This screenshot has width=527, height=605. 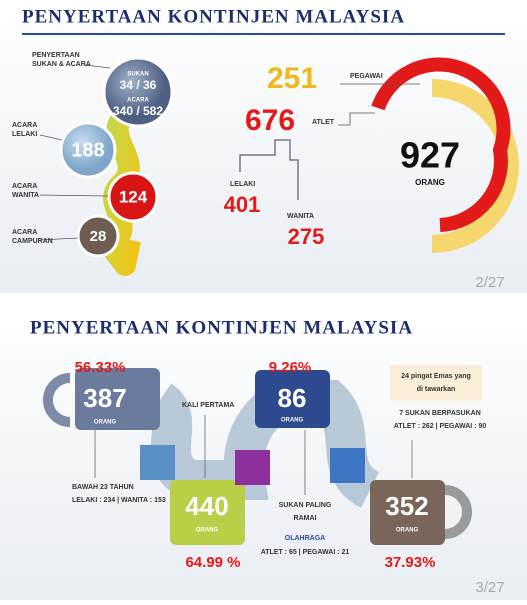 What do you see at coordinates (475, 166) in the screenshot?
I see `gauge-outer` at bounding box center [475, 166].